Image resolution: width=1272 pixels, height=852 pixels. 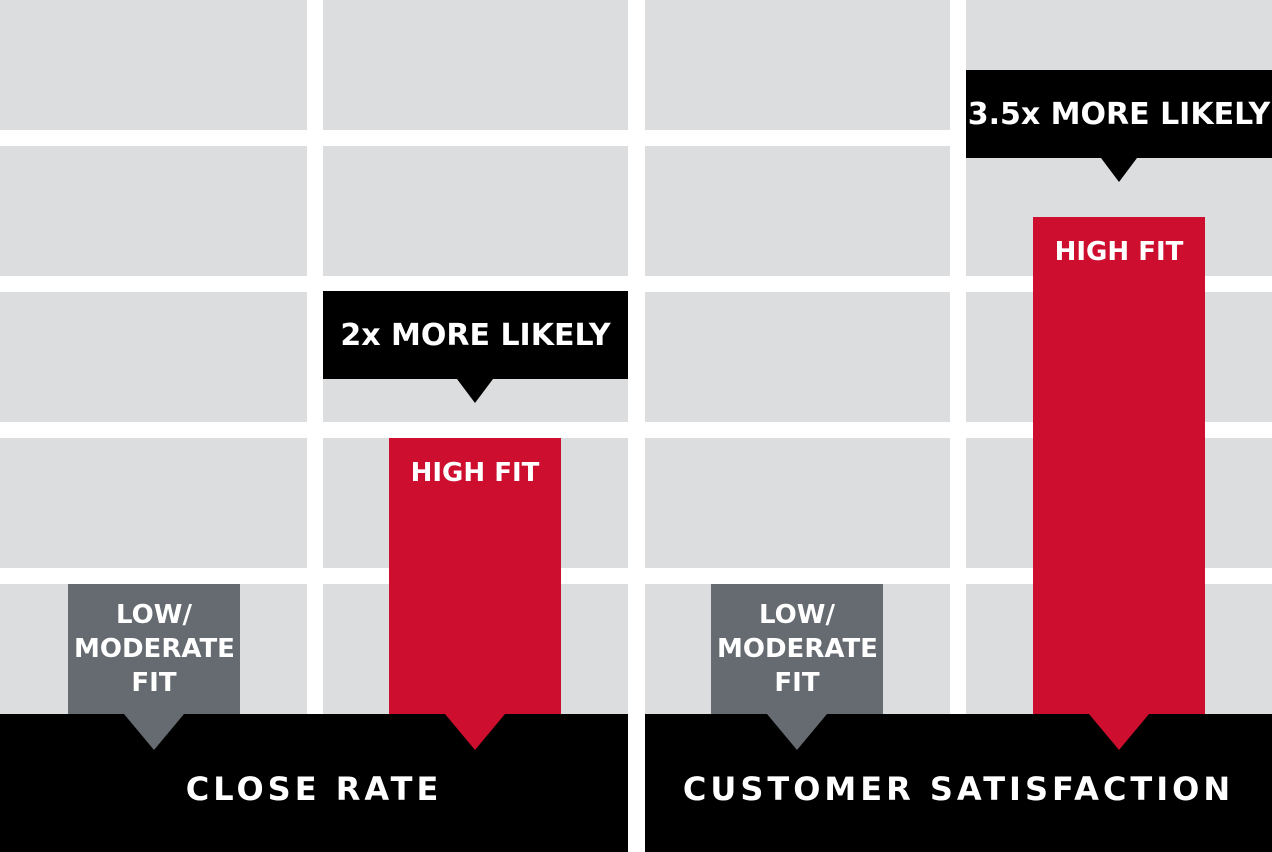 I want to click on annotation-text: 2x MORE LIKELY, so click(x=475, y=335).